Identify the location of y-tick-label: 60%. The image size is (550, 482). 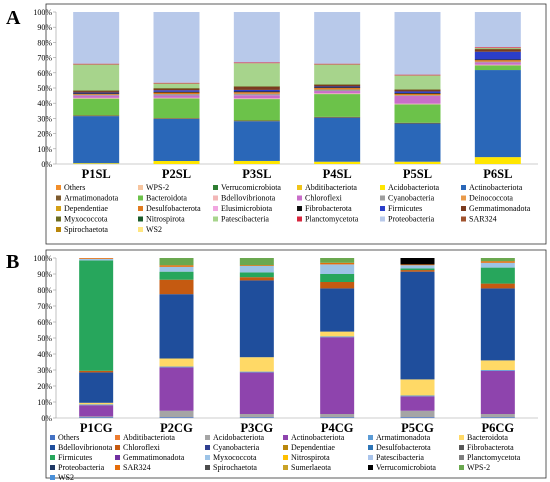
(44, 322).